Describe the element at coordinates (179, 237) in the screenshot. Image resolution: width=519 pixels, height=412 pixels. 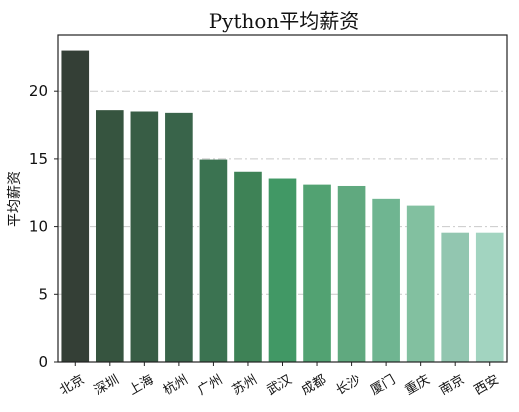
I see `bar-杭州` at that location.